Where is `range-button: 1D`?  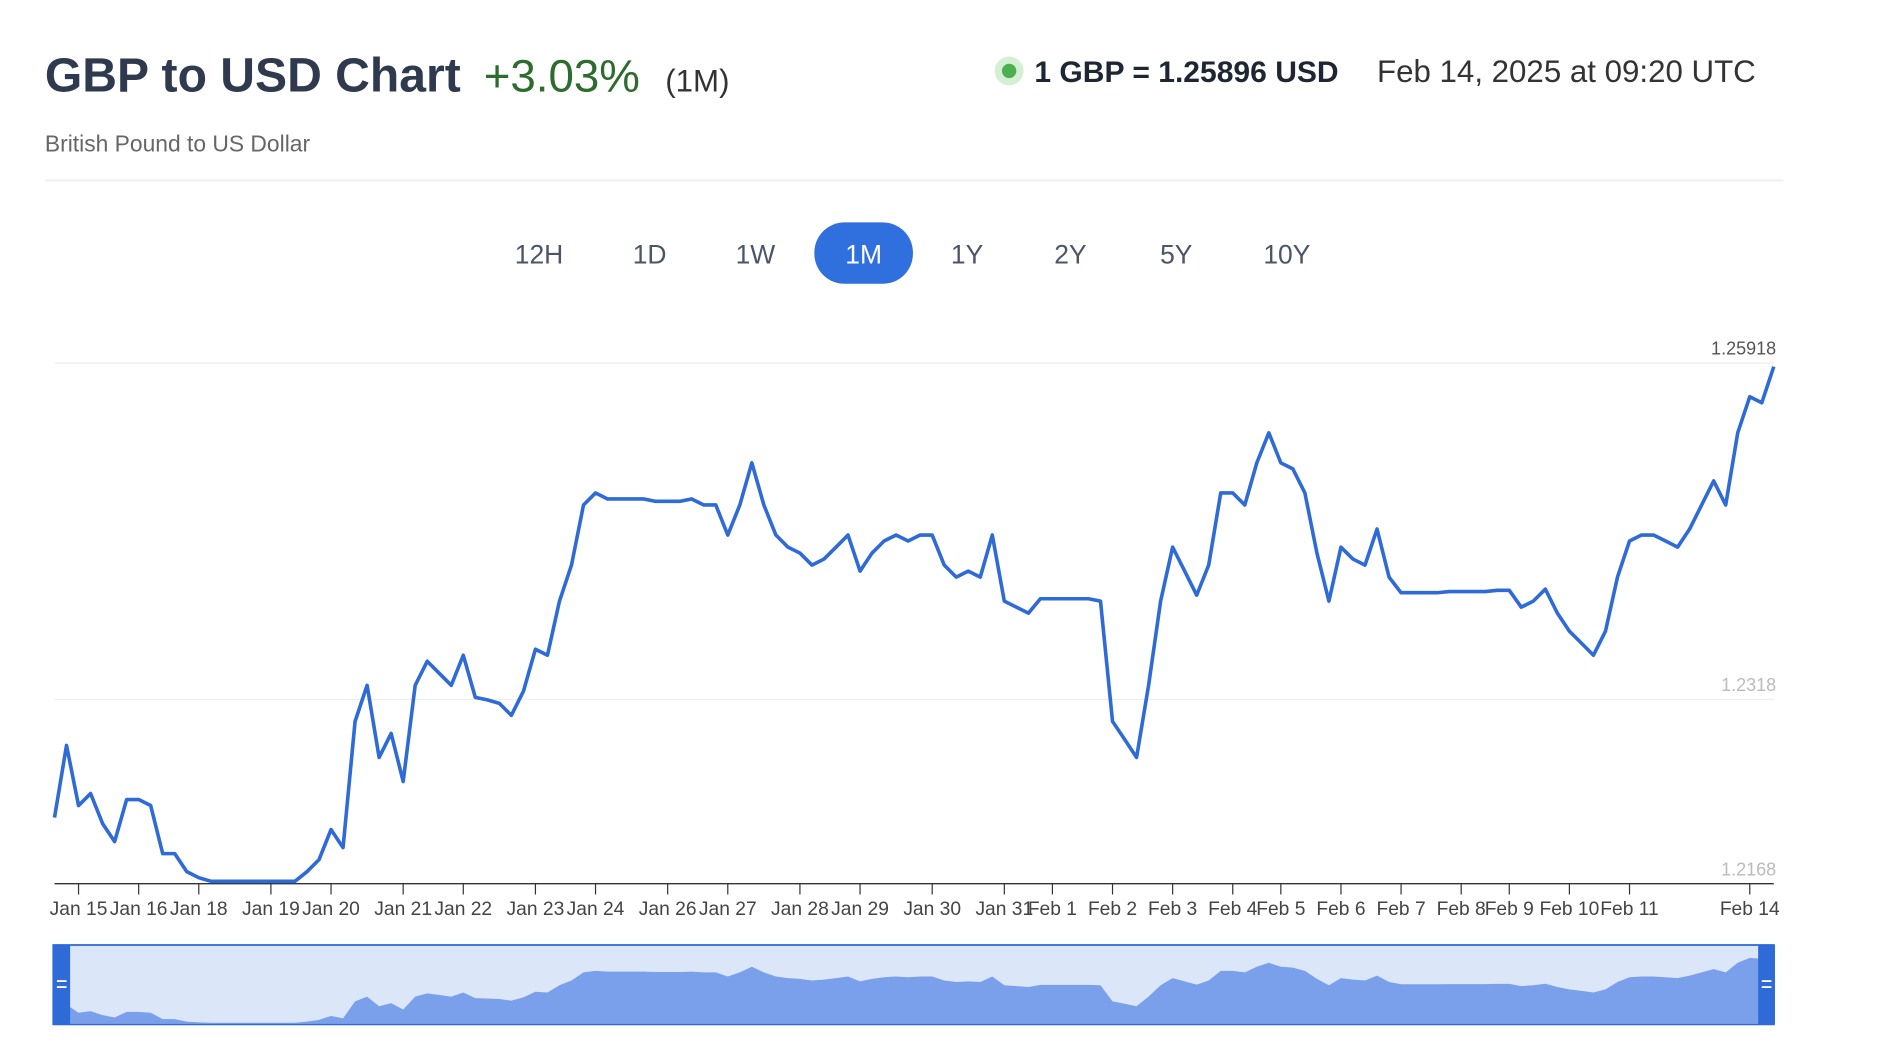
range-button: 1D is located at coordinates (650, 254).